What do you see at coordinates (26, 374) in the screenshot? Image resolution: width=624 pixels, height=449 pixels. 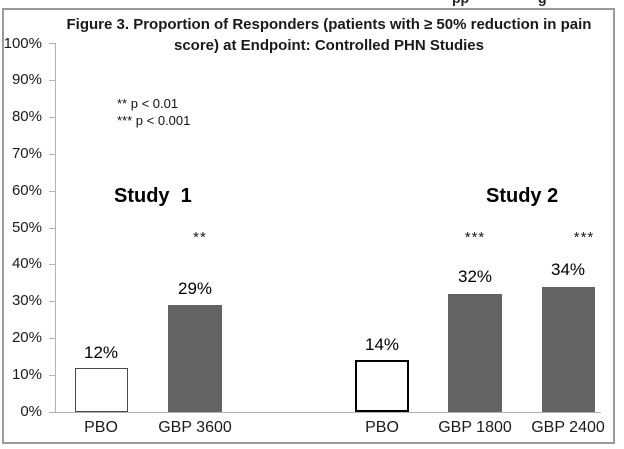 I see `y-tick-label: 10%` at bounding box center [26, 374].